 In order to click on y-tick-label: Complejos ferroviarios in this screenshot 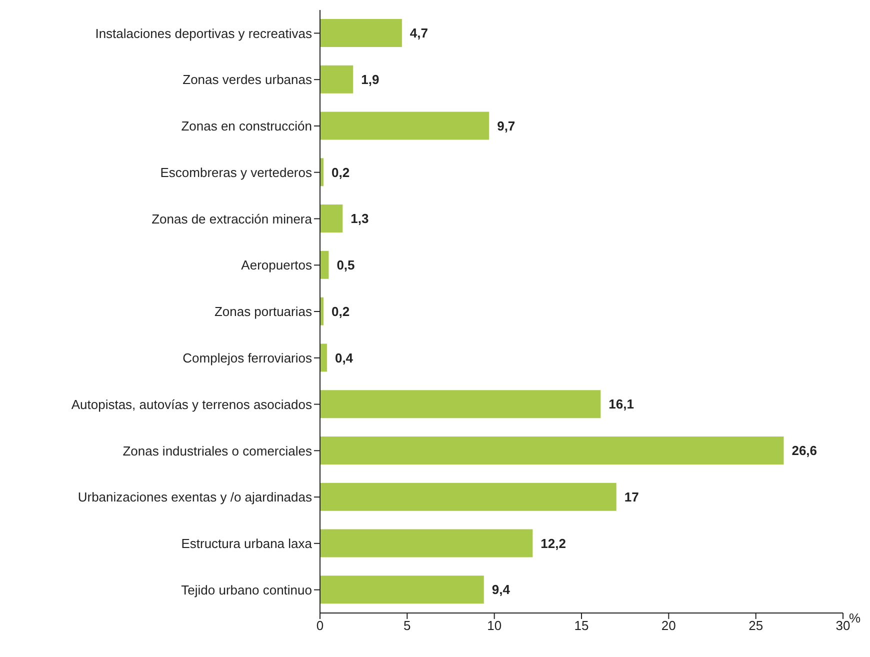, I will do `click(247, 358)`.